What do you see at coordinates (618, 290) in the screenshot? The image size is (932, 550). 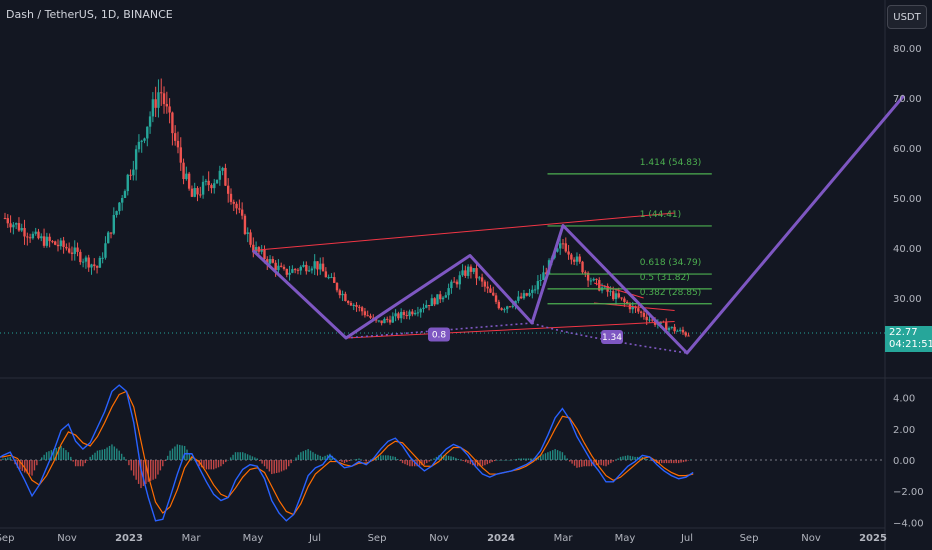 I see `trendline` at bounding box center [618, 290].